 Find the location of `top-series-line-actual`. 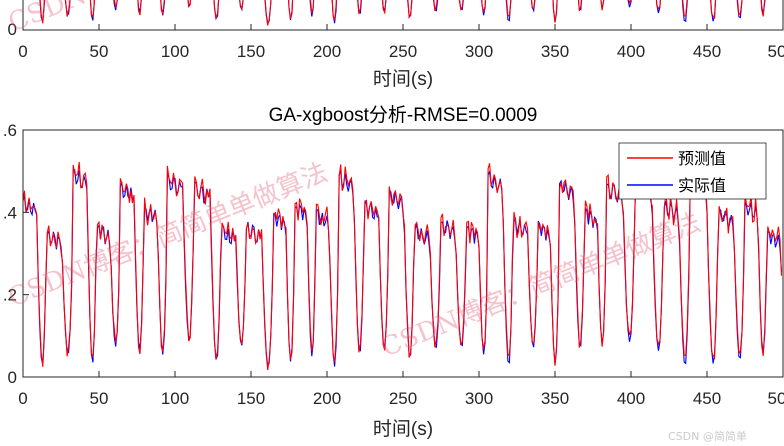

top-series-line-actual is located at coordinates (402, 12).